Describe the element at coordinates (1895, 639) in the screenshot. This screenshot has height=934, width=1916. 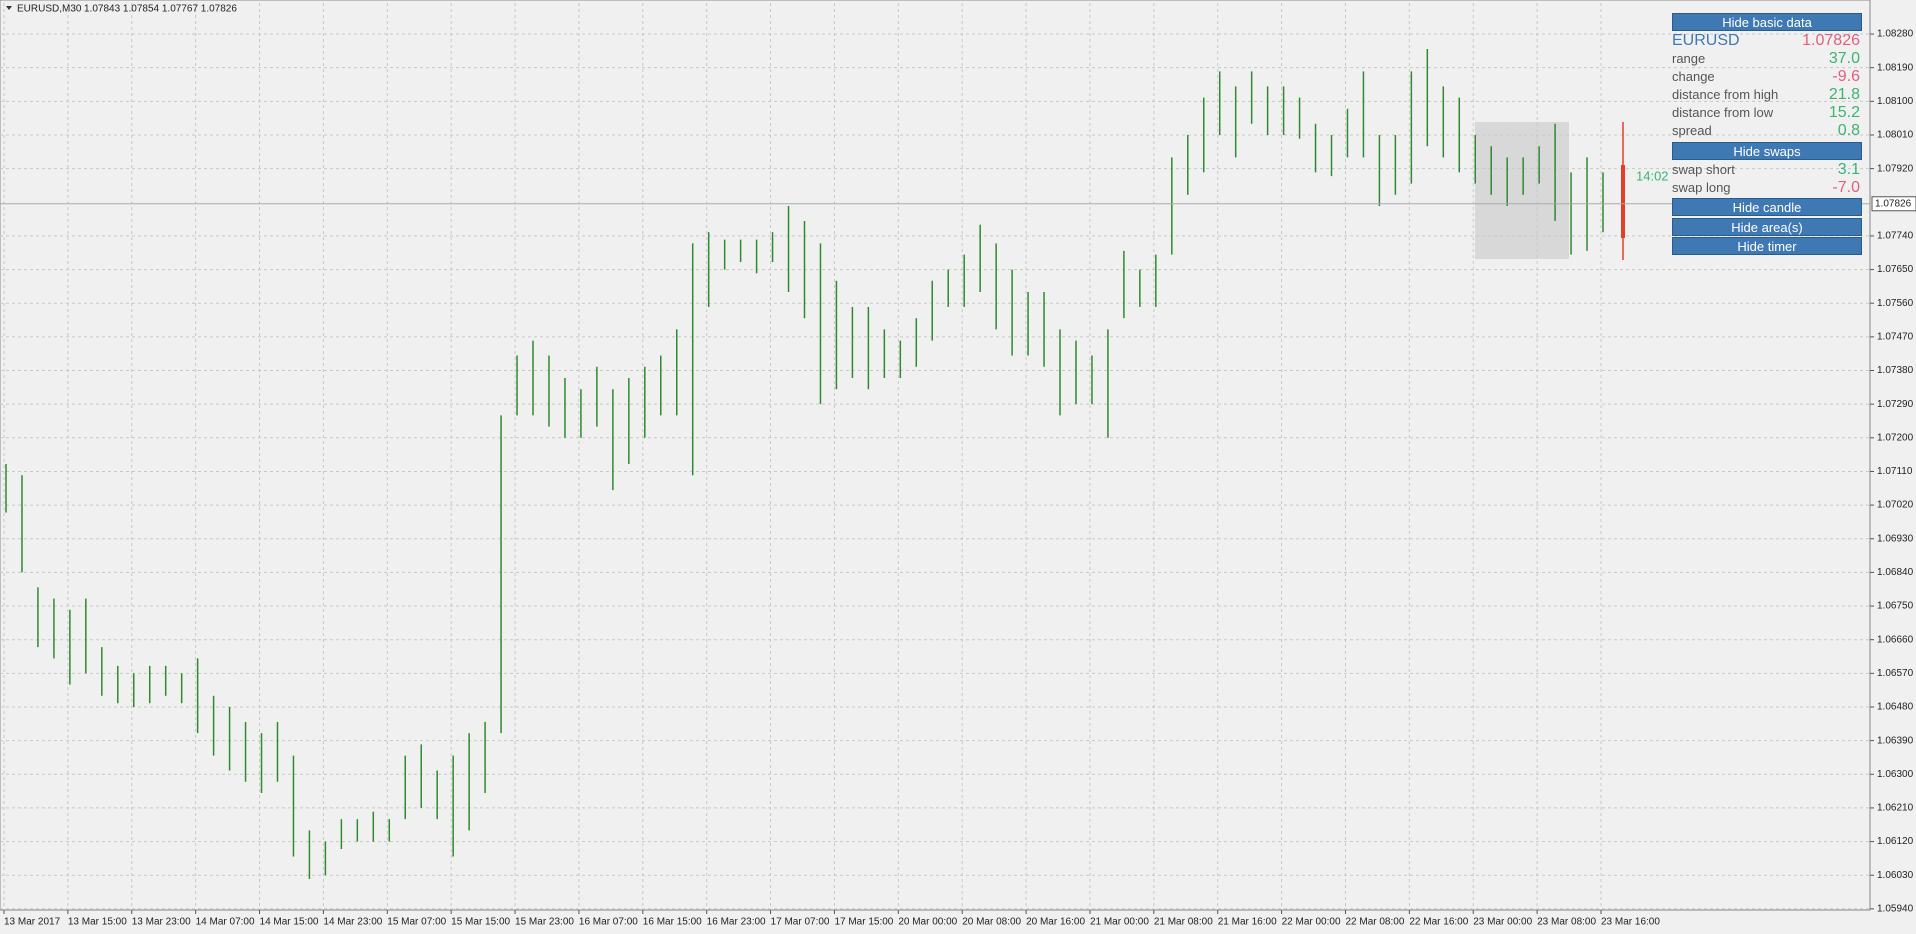
I see `y-tick-label: 1.06660` at that location.